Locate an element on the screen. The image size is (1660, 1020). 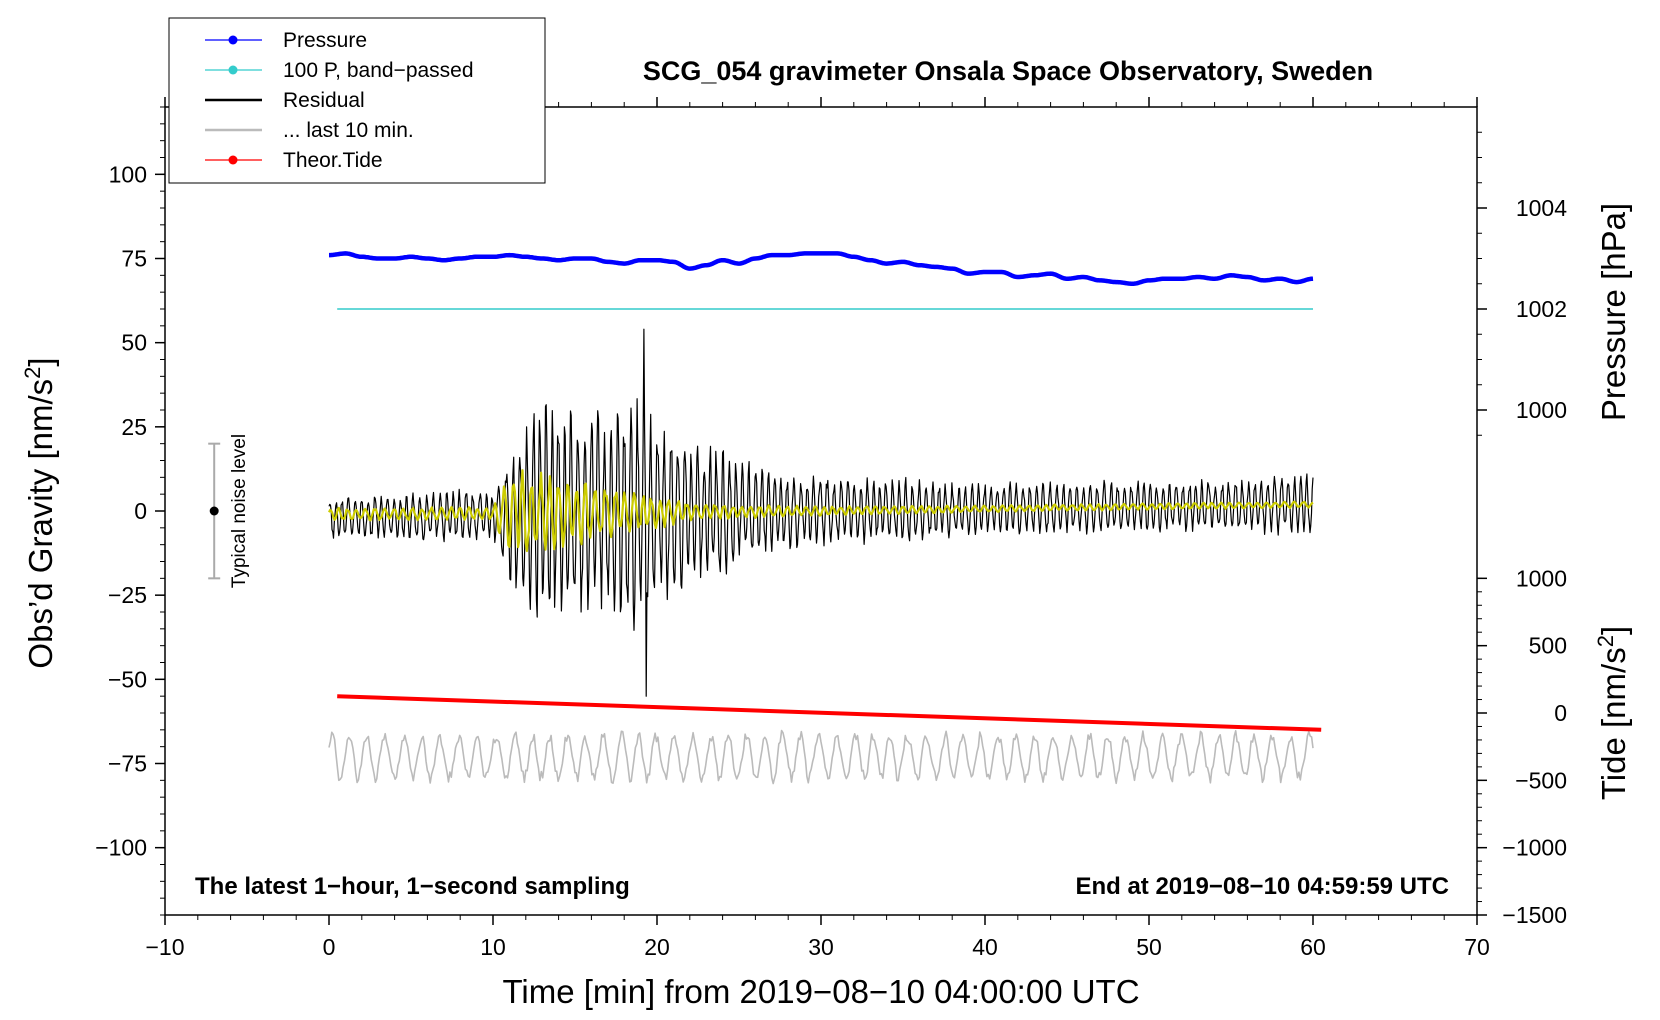
residual-smoothed-series is located at coordinates (821, 511).